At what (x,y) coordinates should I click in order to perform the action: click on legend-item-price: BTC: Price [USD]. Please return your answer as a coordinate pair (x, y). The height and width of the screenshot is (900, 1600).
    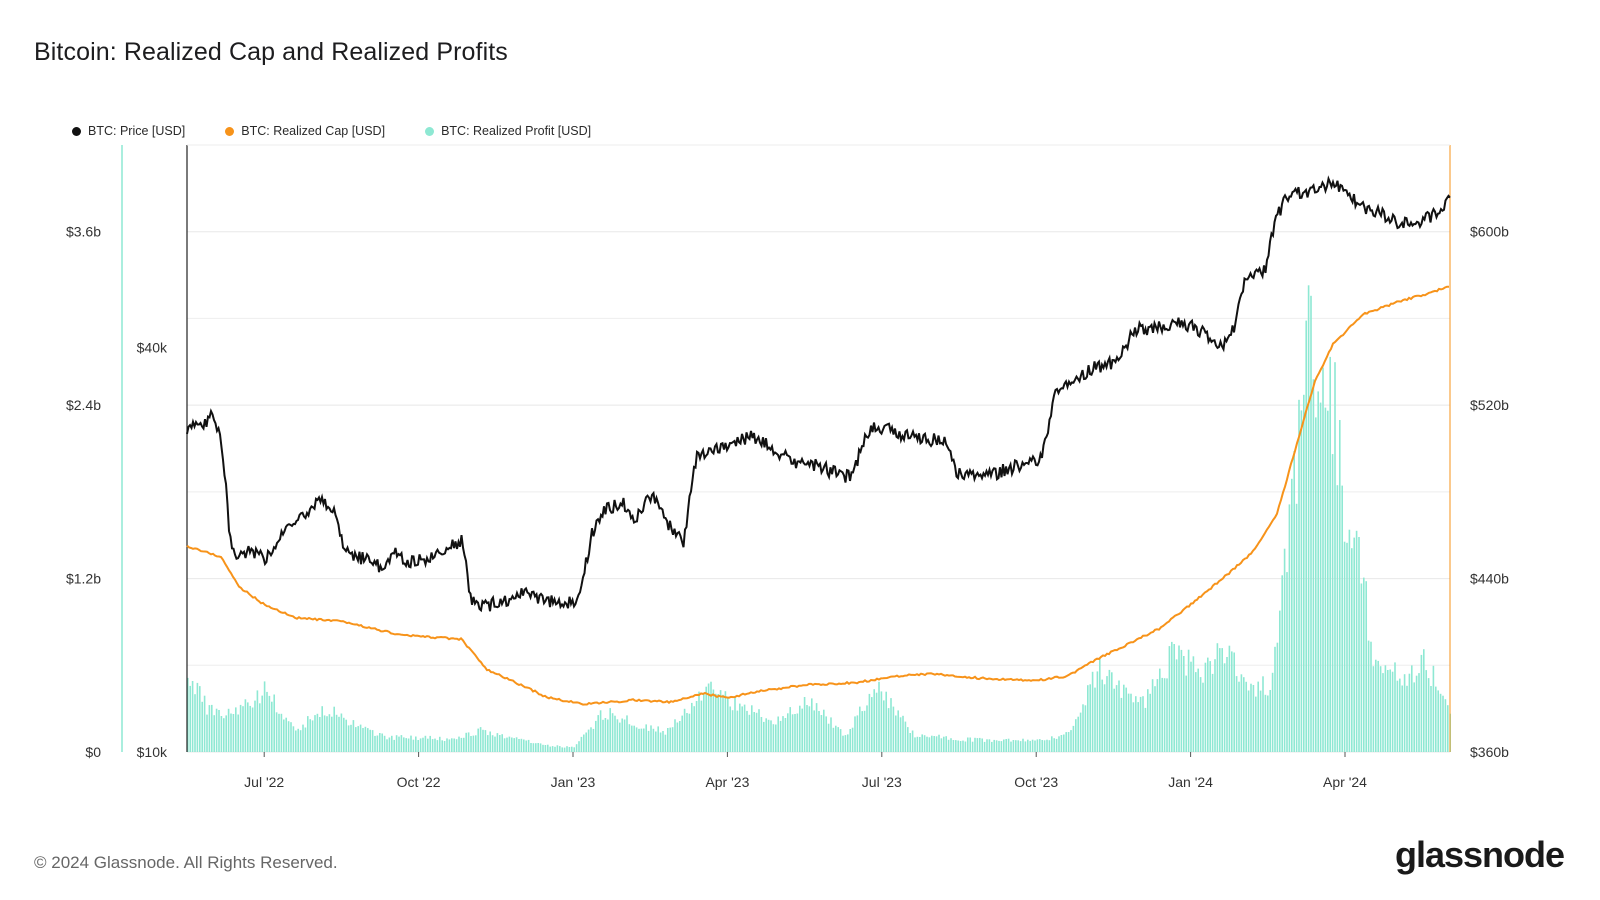
    Looking at the image, I should click on (128, 131).